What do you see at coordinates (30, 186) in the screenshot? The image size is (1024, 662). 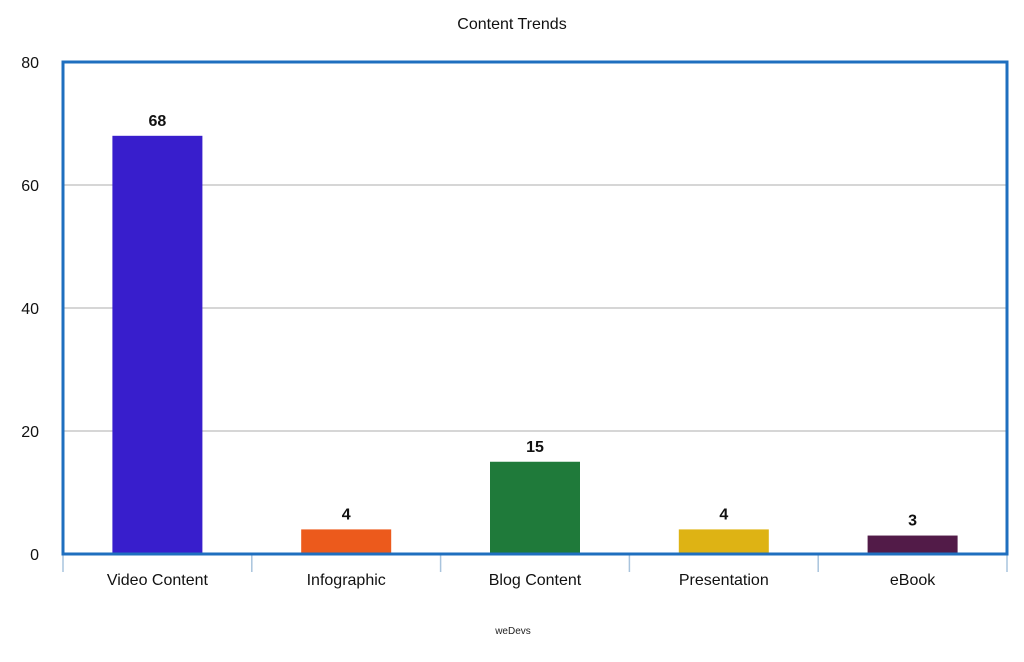 I see `y-tick-label: 60` at bounding box center [30, 186].